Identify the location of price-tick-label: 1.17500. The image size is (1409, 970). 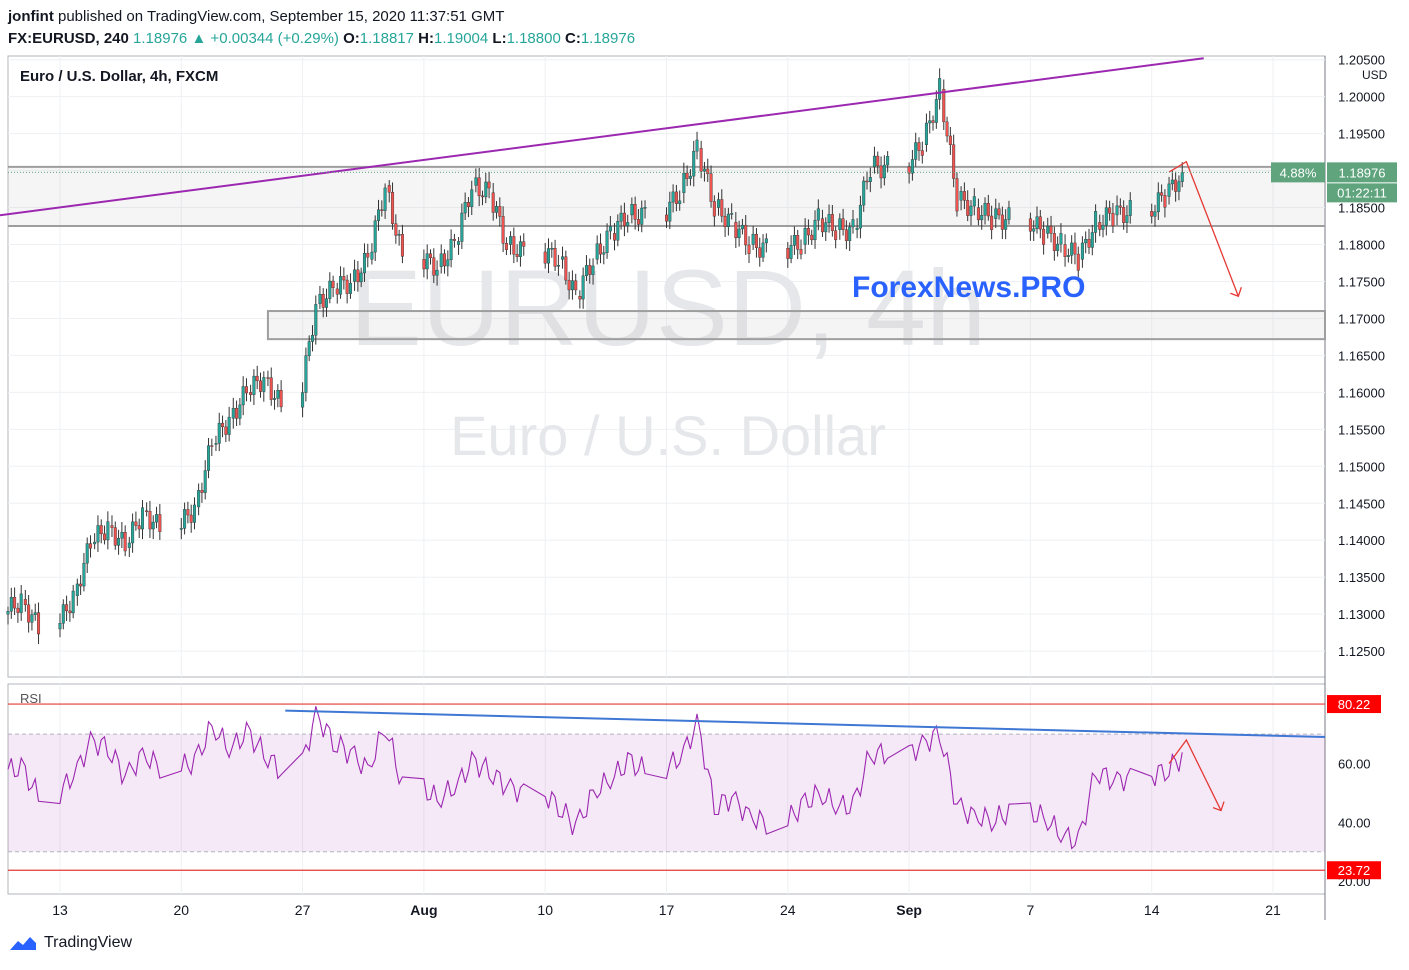
(1361, 281).